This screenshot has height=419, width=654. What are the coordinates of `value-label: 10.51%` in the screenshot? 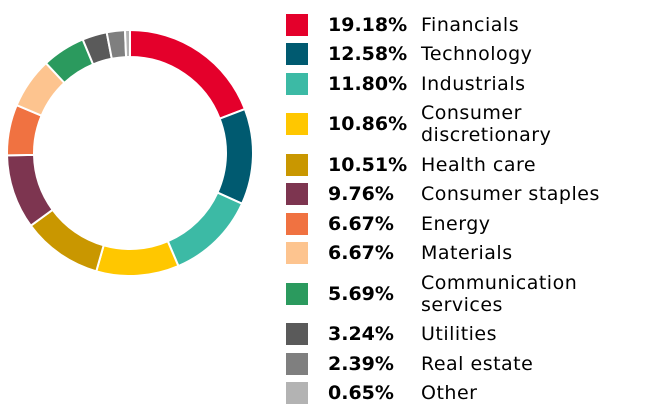 It's located at (368, 164).